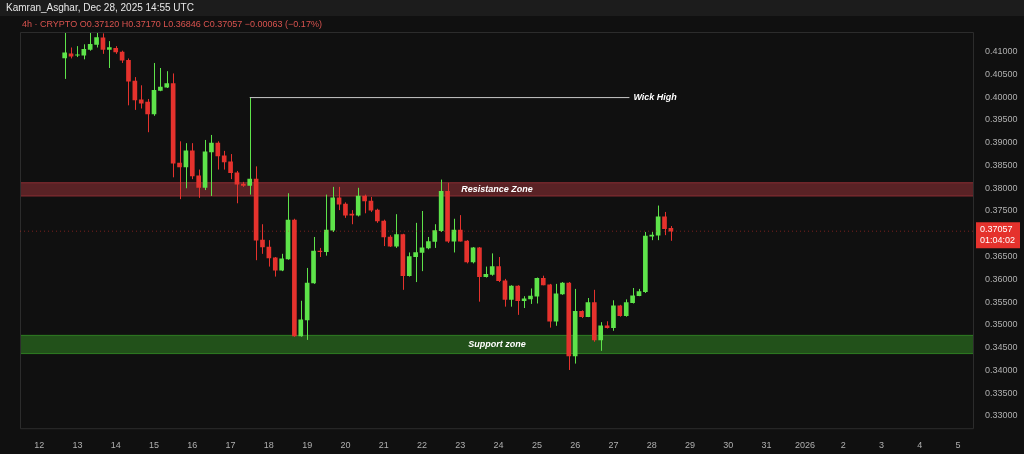  What do you see at coordinates (1001, 210) in the screenshot?
I see `y-tick-label: 0.37500` at bounding box center [1001, 210].